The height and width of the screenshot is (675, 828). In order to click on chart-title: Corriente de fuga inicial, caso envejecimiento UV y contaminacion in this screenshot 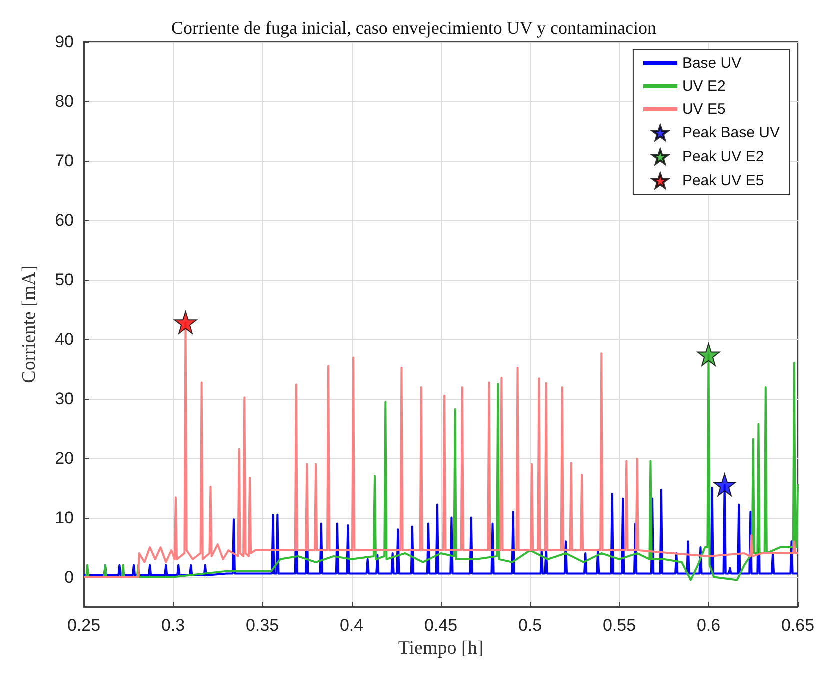, I will do `click(414, 28)`.